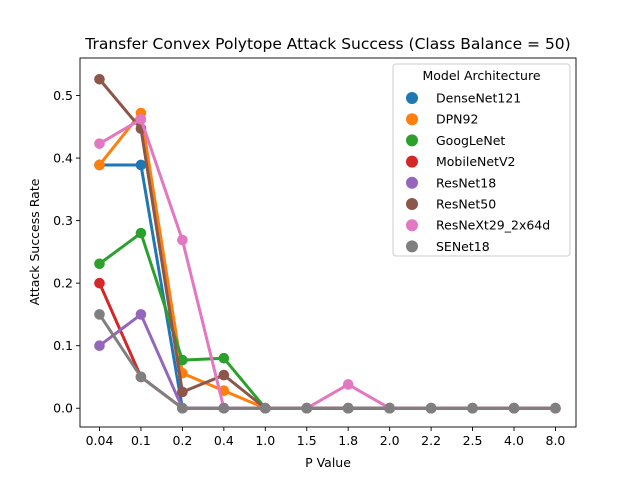  I want to click on x-tick-label: 2.2, so click(431, 440).